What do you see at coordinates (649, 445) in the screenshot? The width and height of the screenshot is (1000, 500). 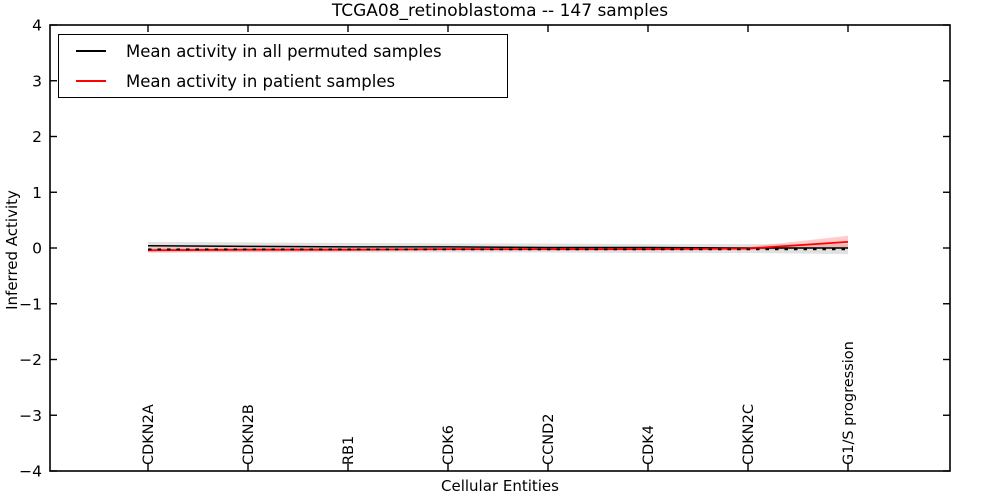 I see `x-tick-label: CDK4` at bounding box center [649, 445].